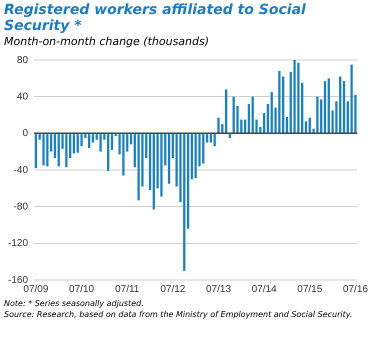 This screenshot has height=338, width=371. Describe the element at coordinates (265, 289) in the screenshot. I see `x-tick-label: 07/14` at that location.